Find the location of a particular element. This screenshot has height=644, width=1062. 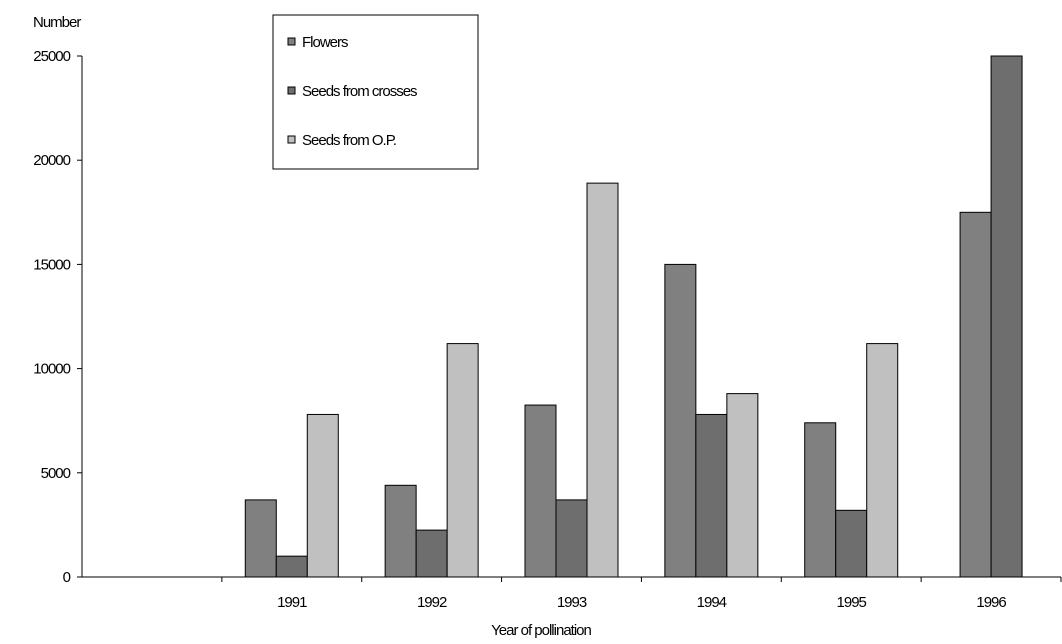

x-tick-label: 1991 is located at coordinates (292, 602).